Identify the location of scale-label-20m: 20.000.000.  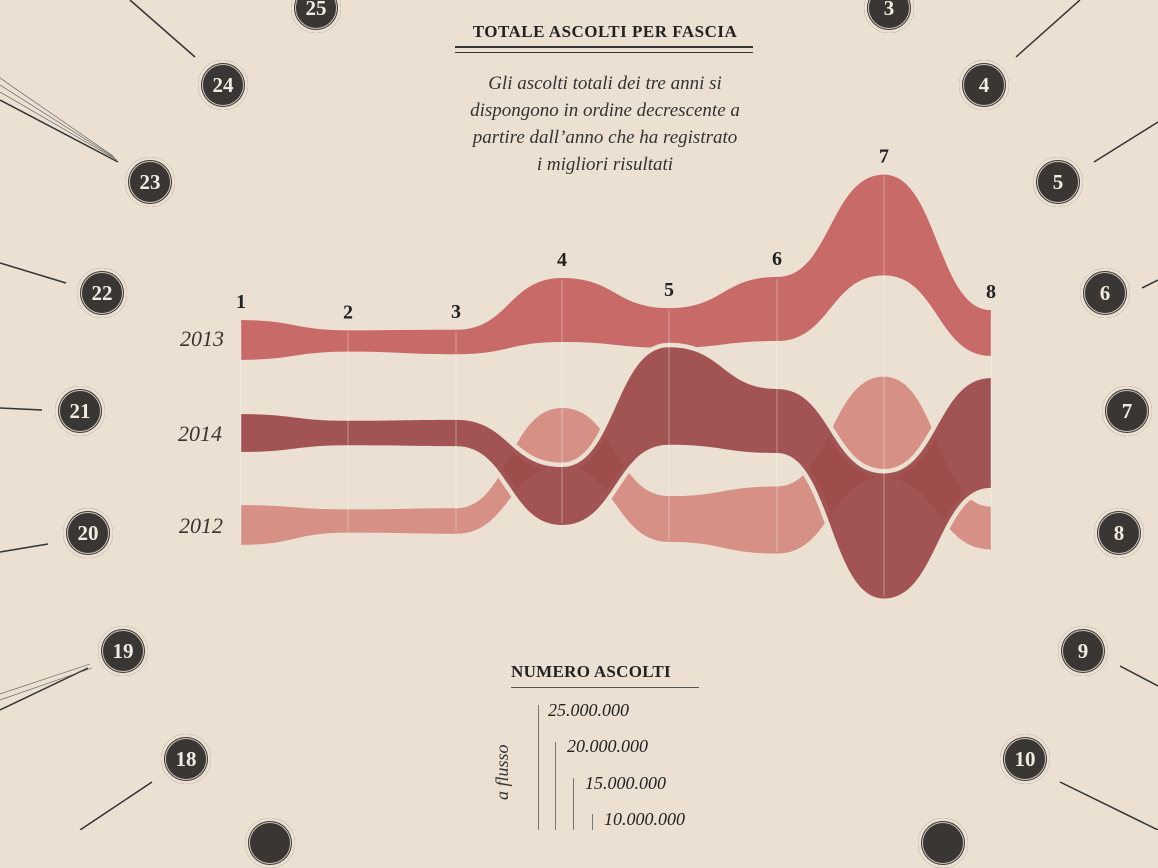
(607, 746).